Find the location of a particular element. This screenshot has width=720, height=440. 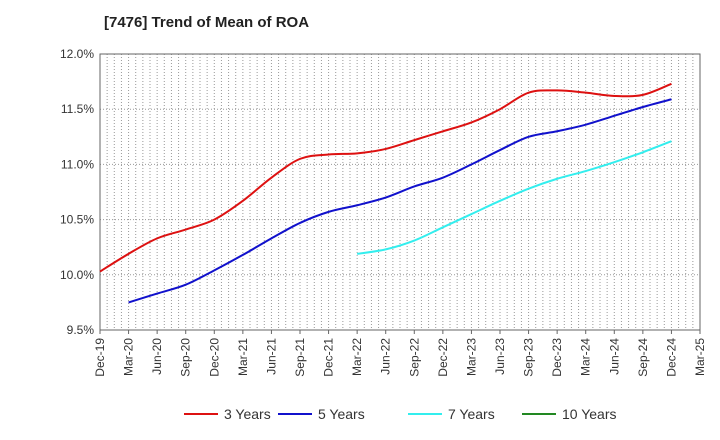

y-tick-label: 11.5% is located at coordinates (77, 109).